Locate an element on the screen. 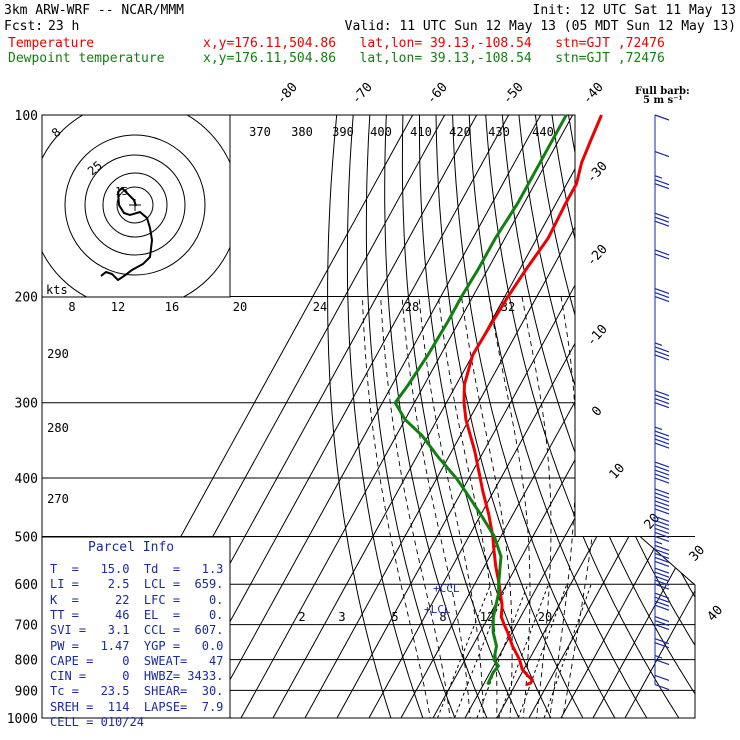  theta-label: 420 is located at coordinates (460, 132).